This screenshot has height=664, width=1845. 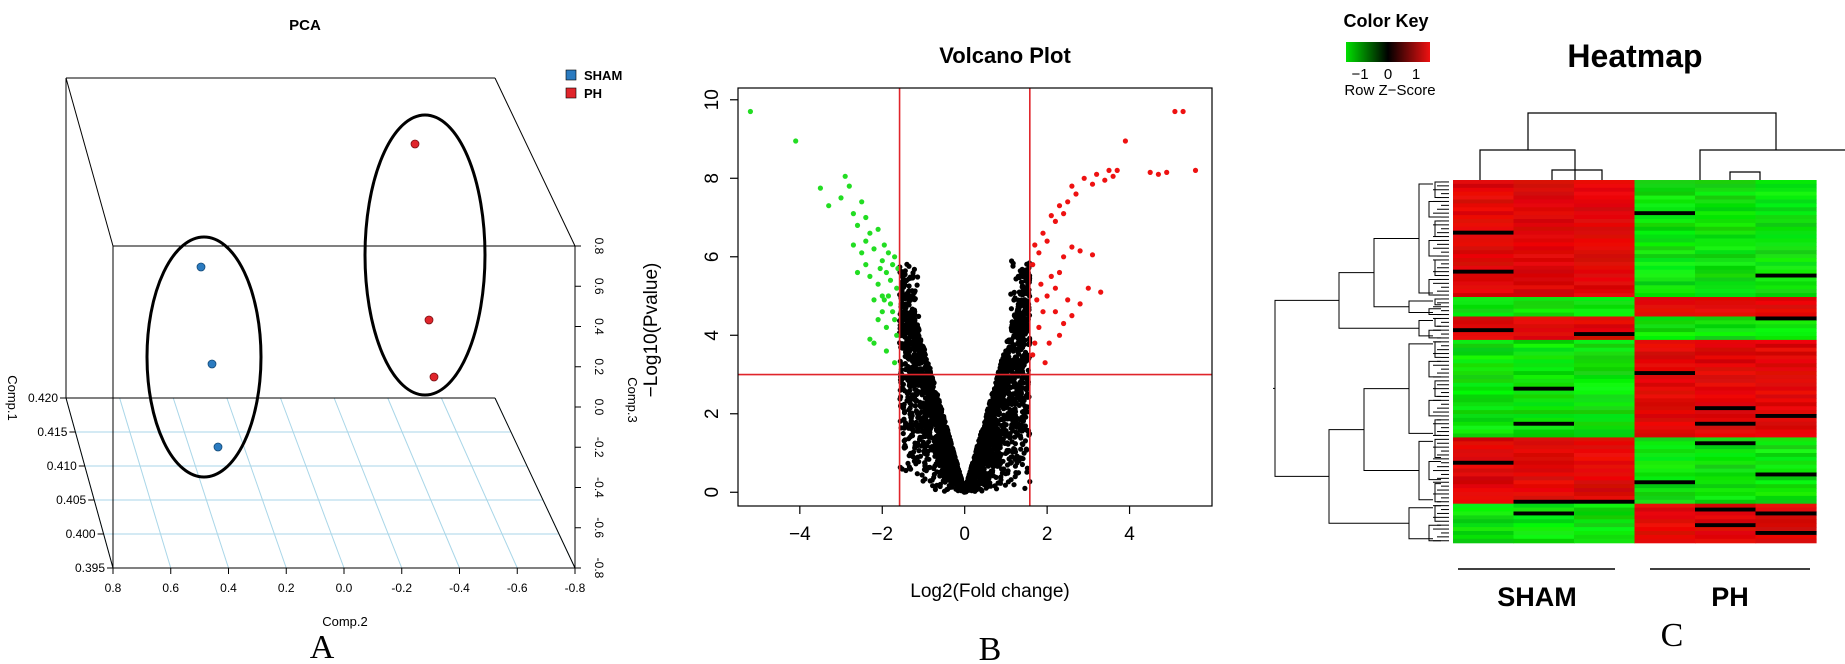 What do you see at coordinates (599, 326) in the screenshot?
I see `pca-z-tick-label: 0.4` at bounding box center [599, 326].